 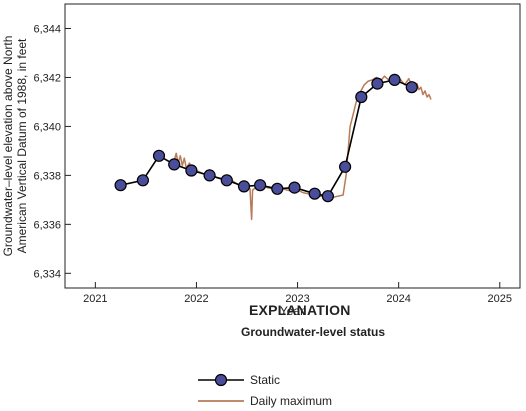 I want to click on y-tick-label-6334: 6,334, so click(x=47, y=274).